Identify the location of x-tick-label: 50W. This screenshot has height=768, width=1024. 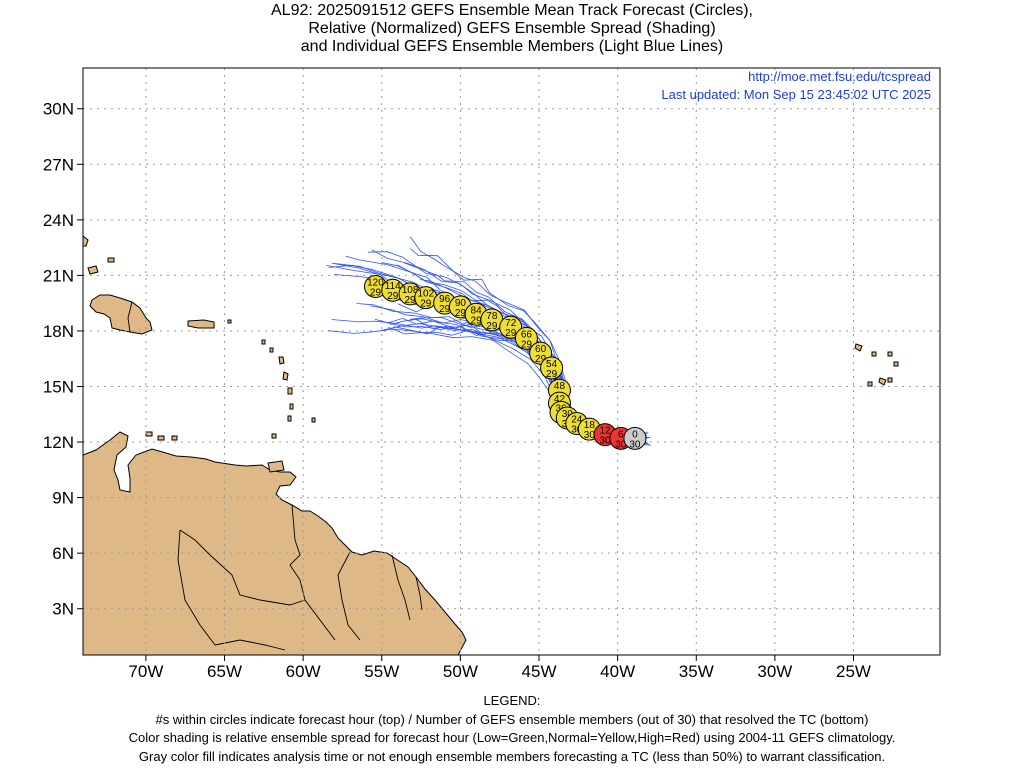
(460, 671).